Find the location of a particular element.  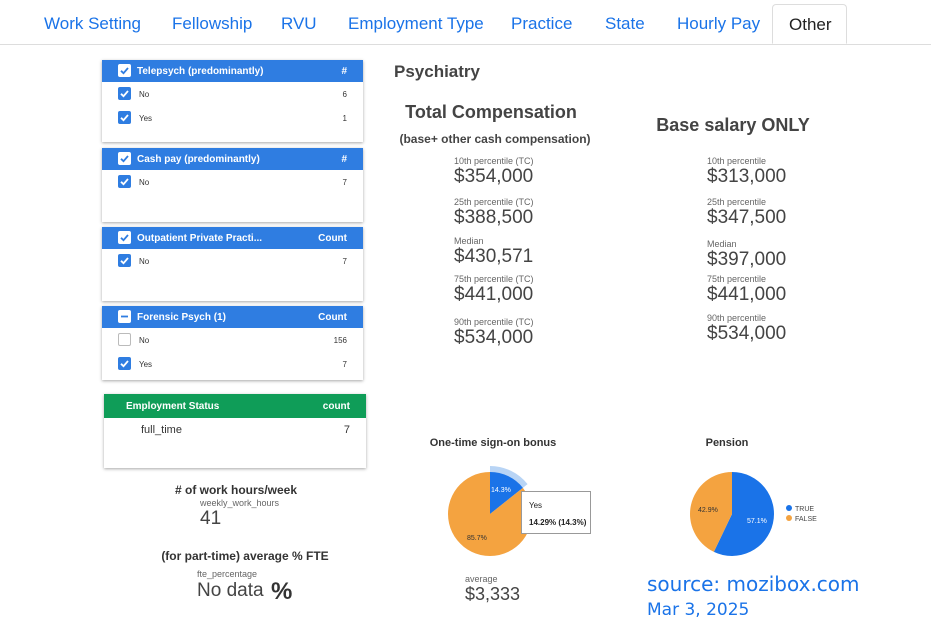

tc-p90-value: $534,000 is located at coordinates (494, 337).